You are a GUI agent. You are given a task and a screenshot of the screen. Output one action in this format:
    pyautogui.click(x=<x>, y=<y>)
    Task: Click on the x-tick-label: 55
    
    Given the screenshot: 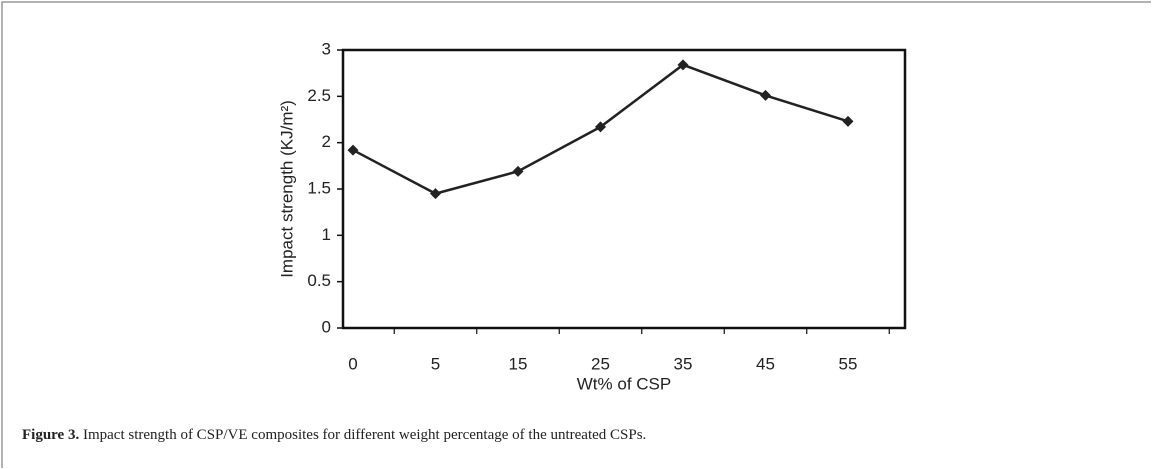 What is the action you would take?
    pyautogui.click(x=848, y=363)
    